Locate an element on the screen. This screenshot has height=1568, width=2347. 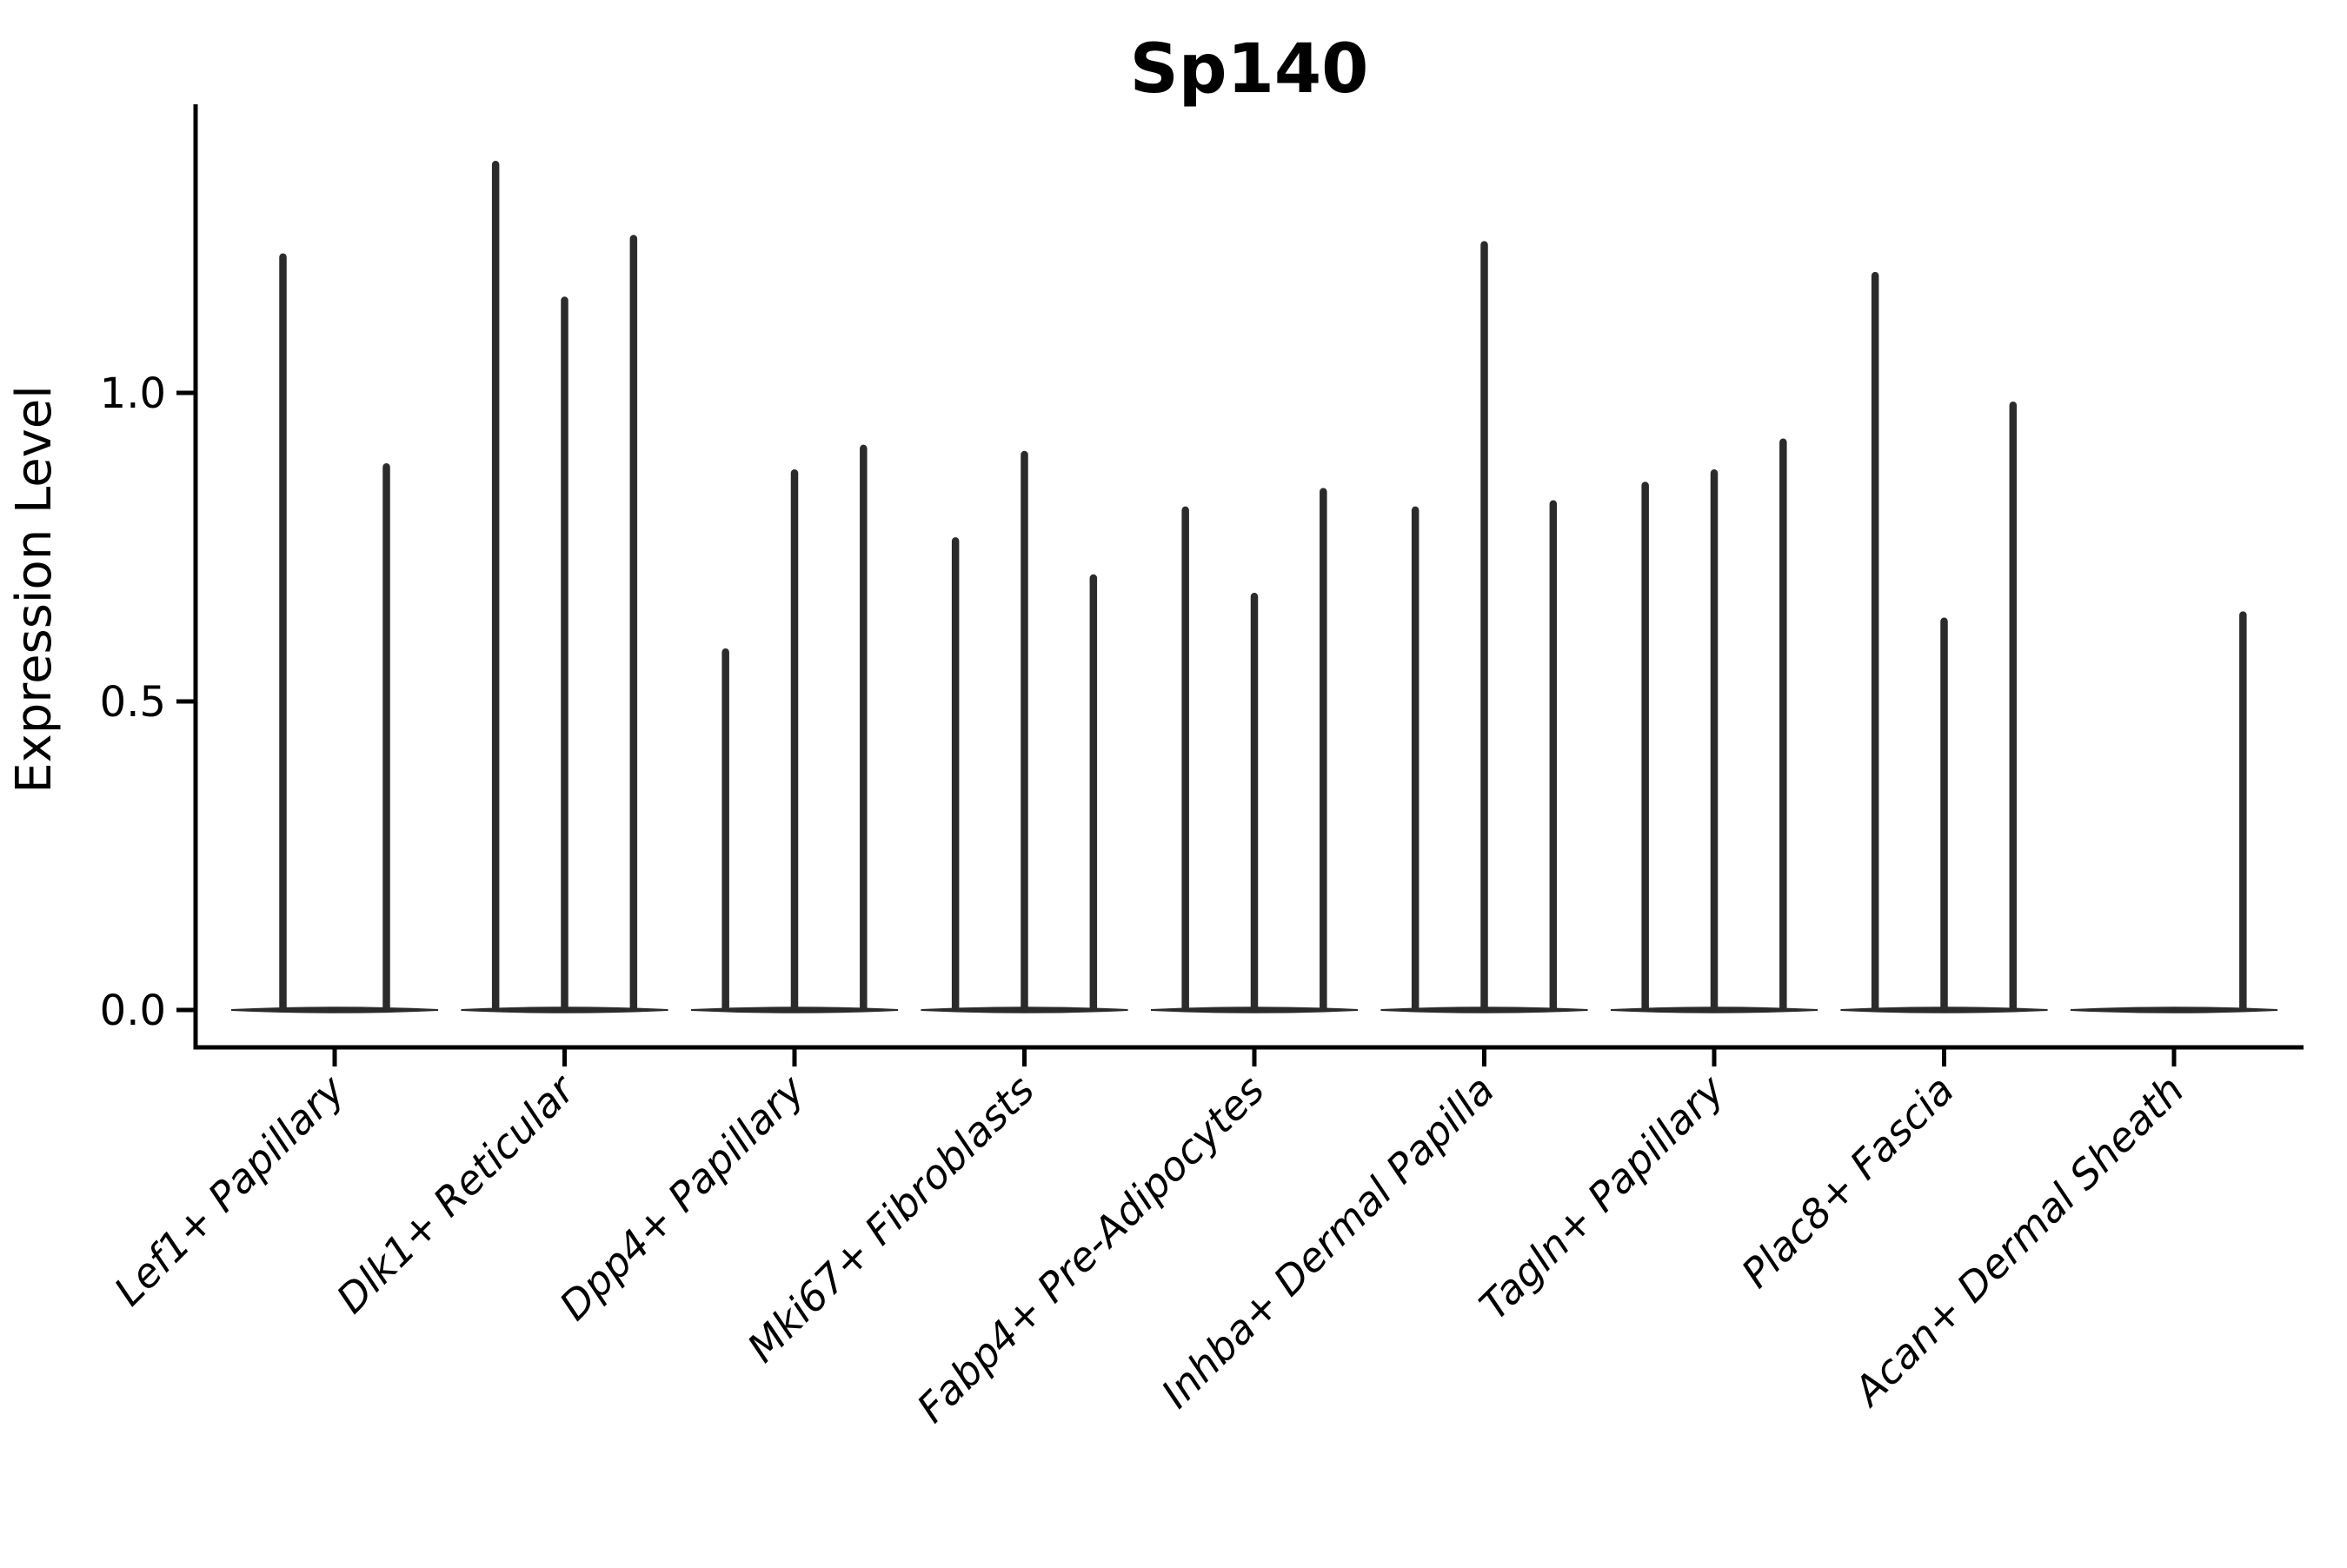
x-category-label: Plac8+ Fascia is located at coordinates (1847, 1181).